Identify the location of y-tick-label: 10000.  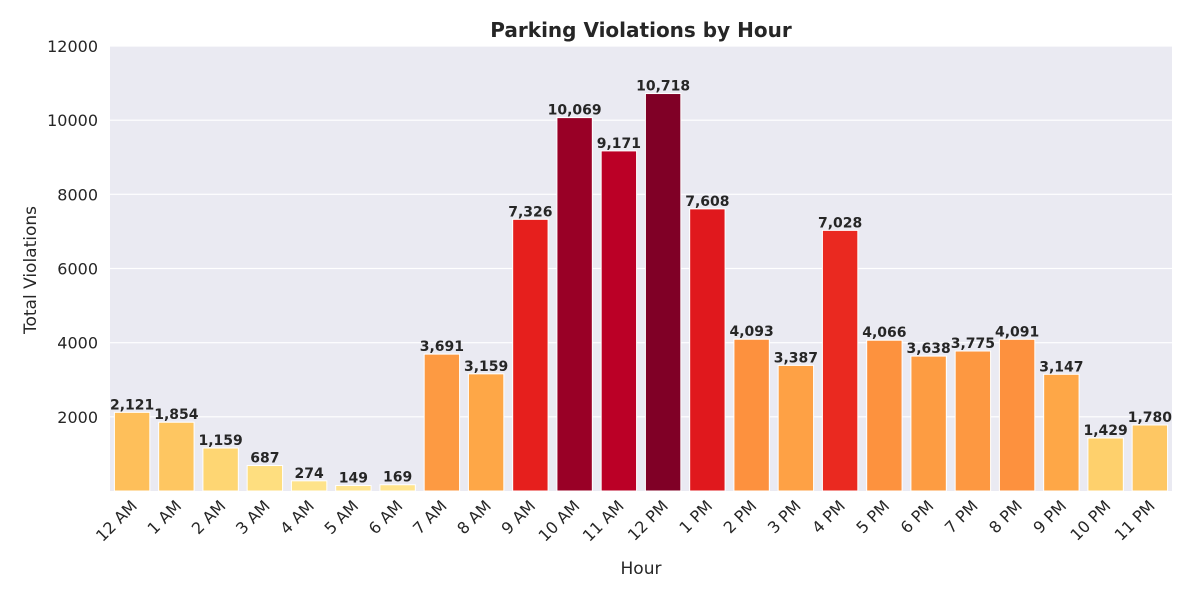
(72, 120).